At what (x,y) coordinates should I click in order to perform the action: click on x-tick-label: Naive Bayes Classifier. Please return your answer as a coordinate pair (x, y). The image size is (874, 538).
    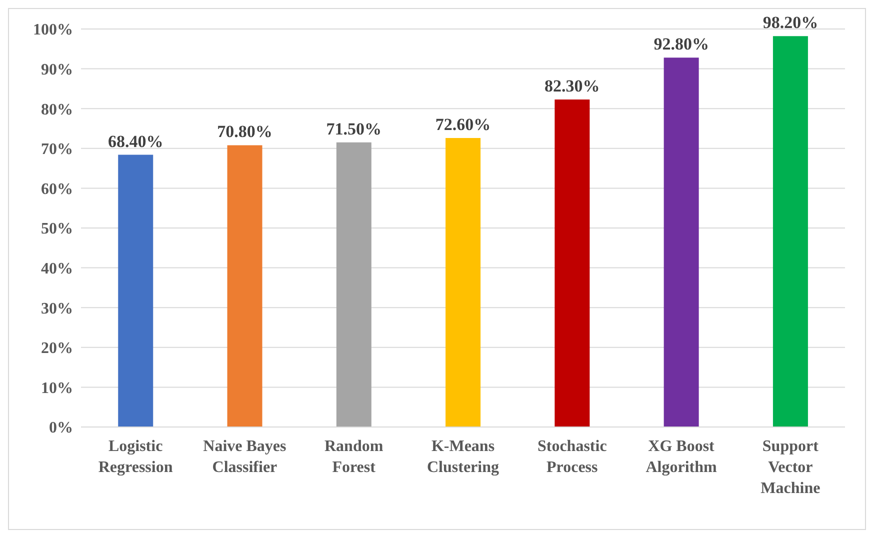
    Looking at the image, I should click on (244, 457).